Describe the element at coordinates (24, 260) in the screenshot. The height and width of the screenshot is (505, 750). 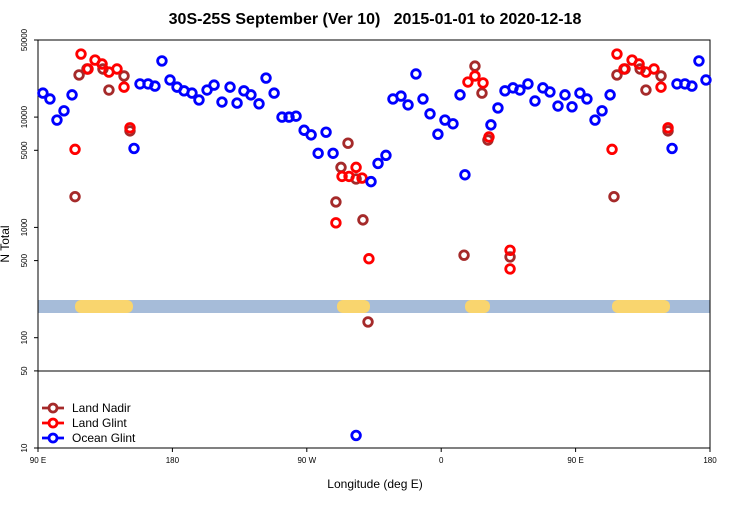
I see `y-tick-label: 500` at that location.